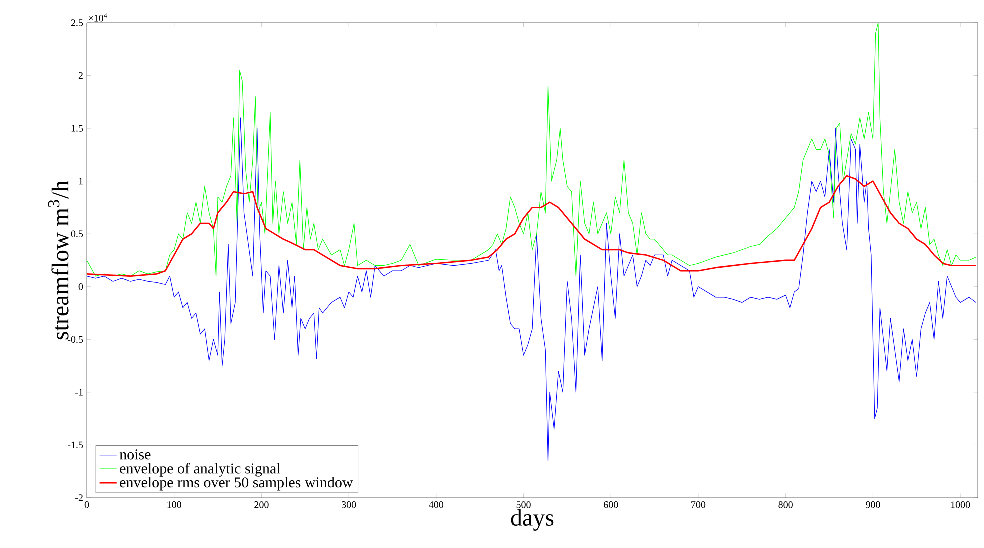 This screenshot has height=548, width=984. What do you see at coordinates (79, 392) in the screenshot?
I see `y-tick-label: -1` at bounding box center [79, 392].